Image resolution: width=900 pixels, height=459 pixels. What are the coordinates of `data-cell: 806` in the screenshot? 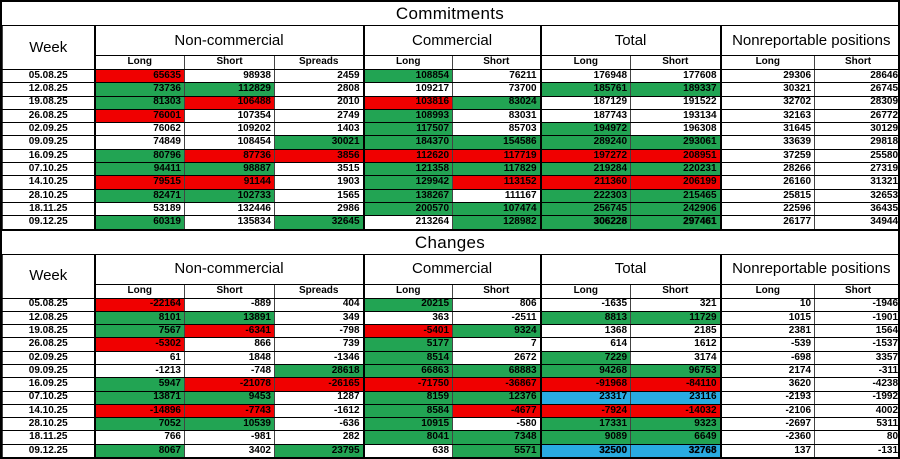 It's located at (497, 304).